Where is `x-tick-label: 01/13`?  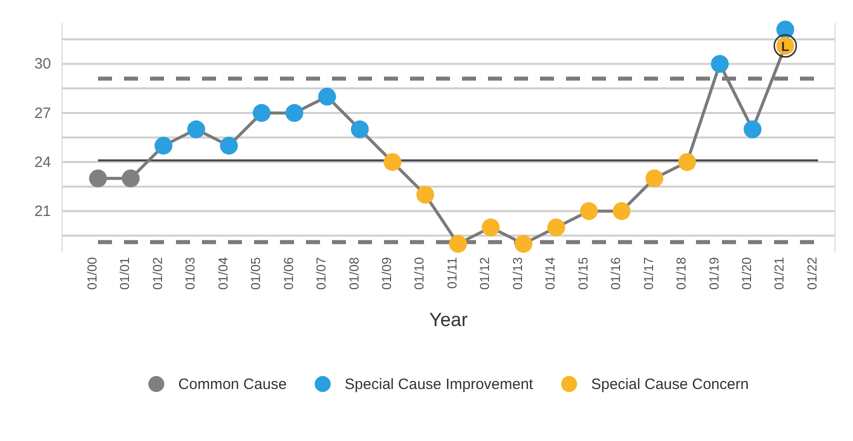
x-tick-label: 01/13 is located at coordinates (517, 273).